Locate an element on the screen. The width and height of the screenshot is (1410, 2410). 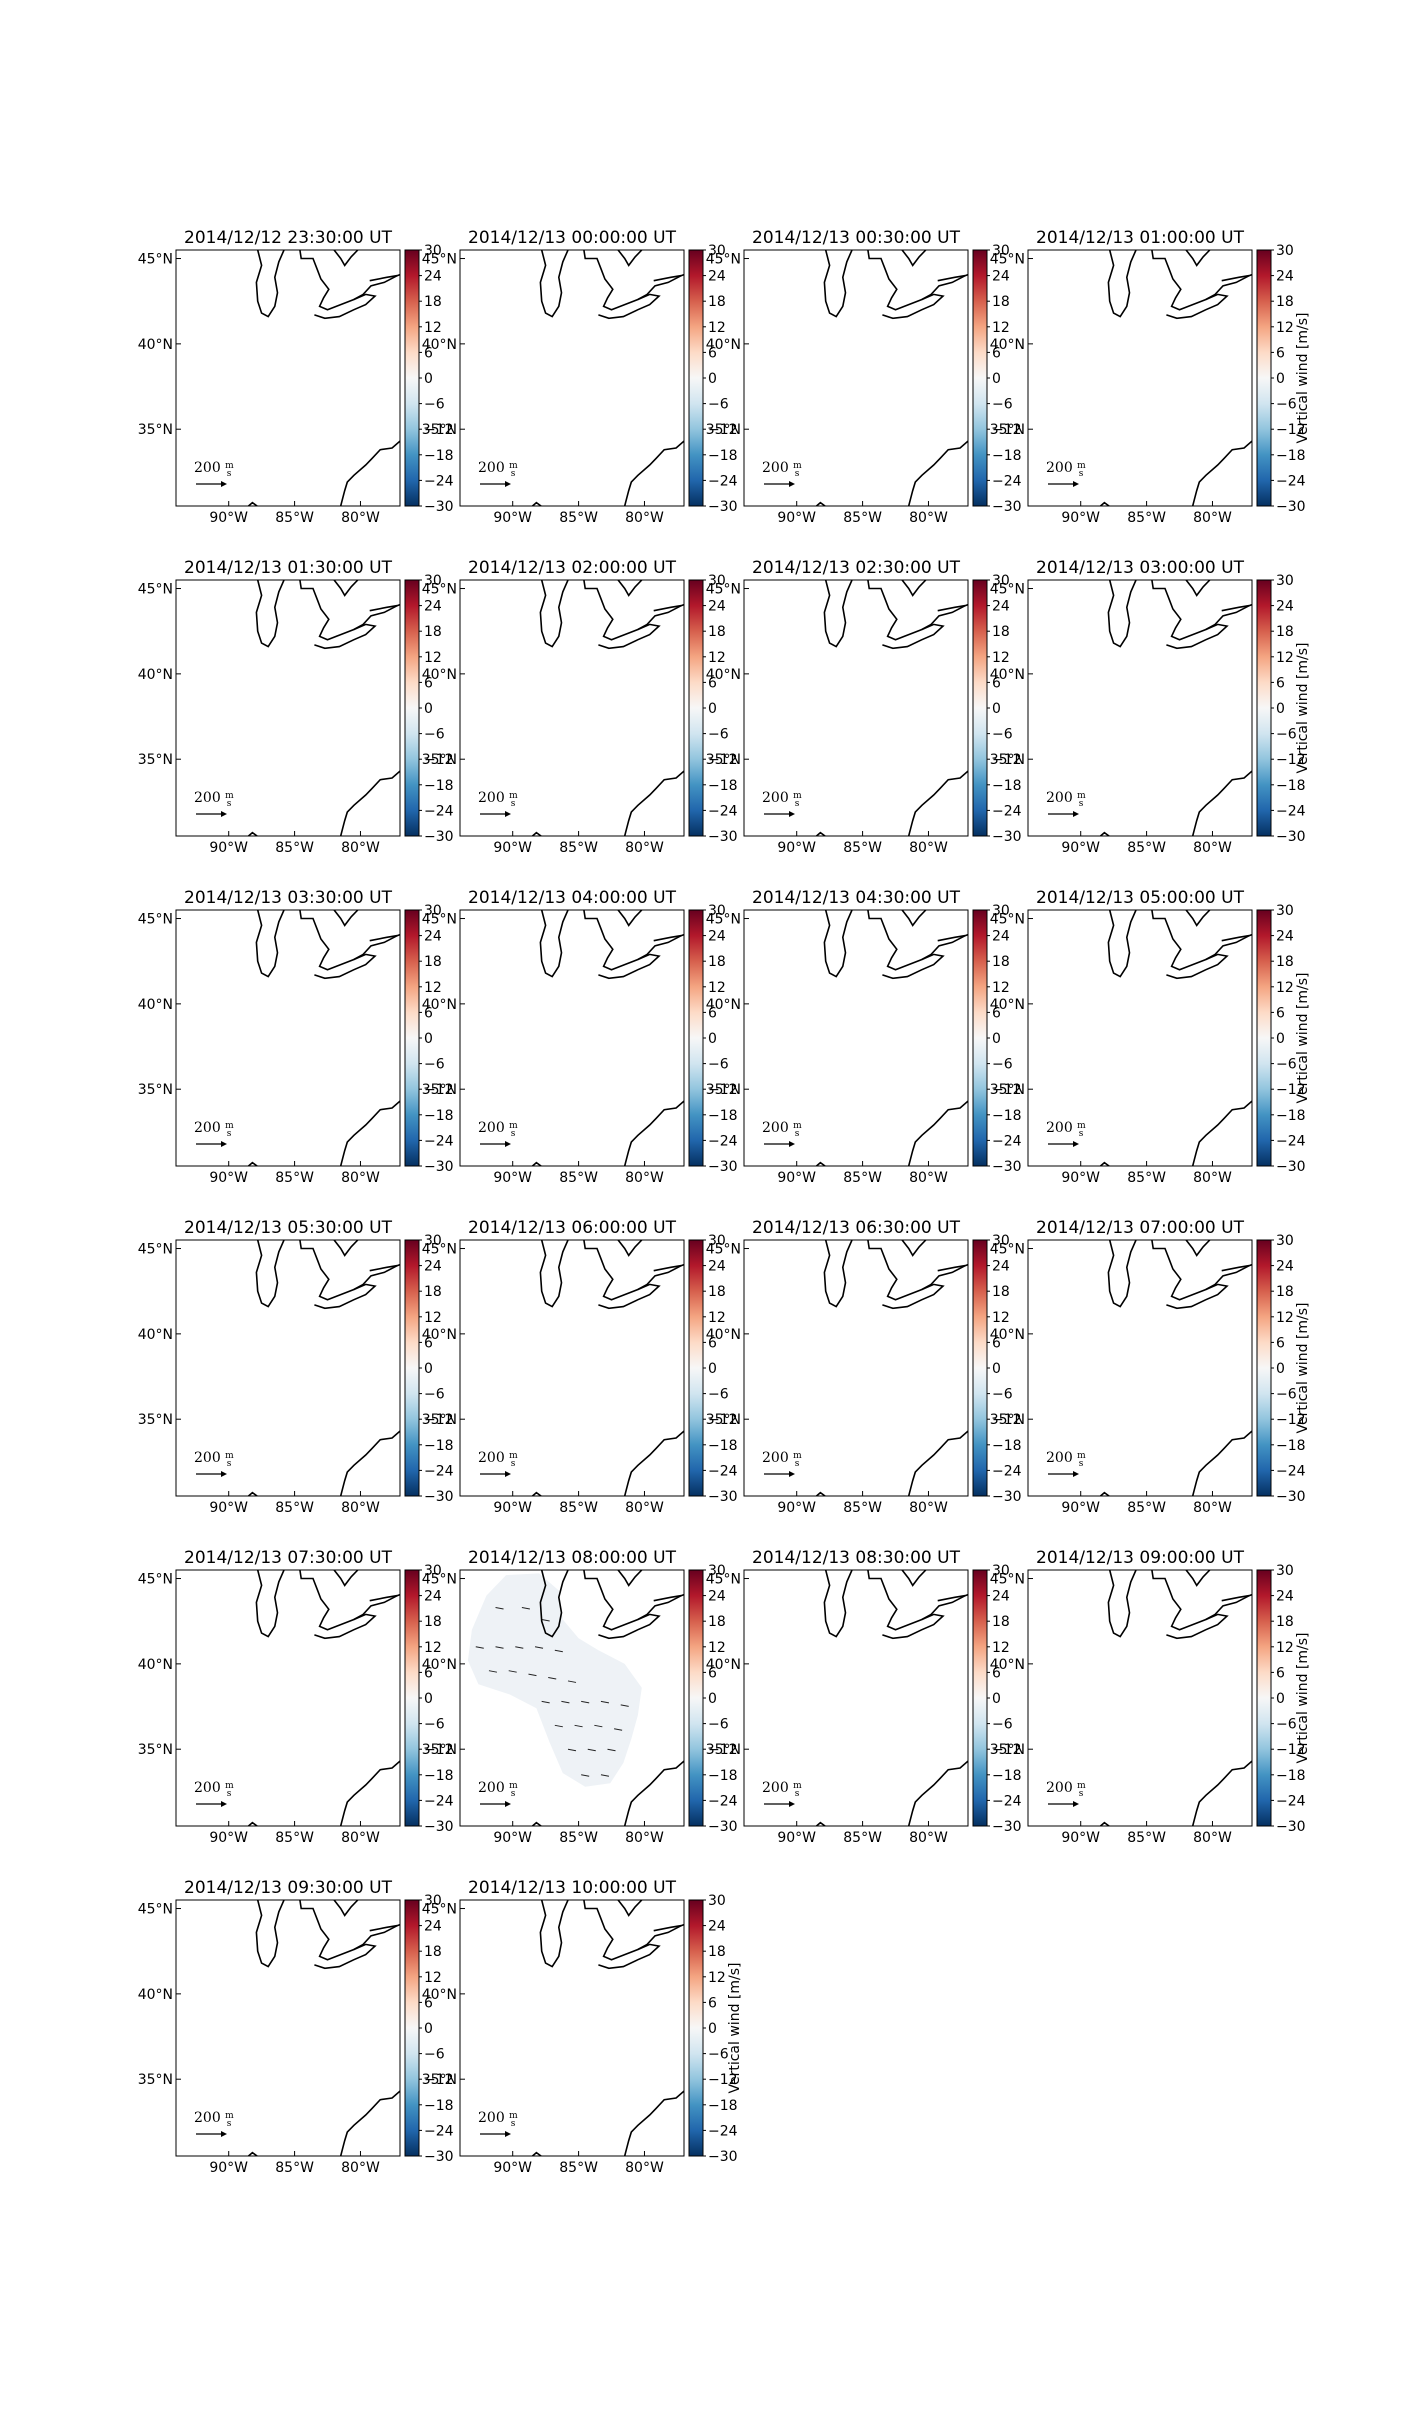
panel-title: 2014/12/13 01:30:00 UT is located at coordinates (288, 568).